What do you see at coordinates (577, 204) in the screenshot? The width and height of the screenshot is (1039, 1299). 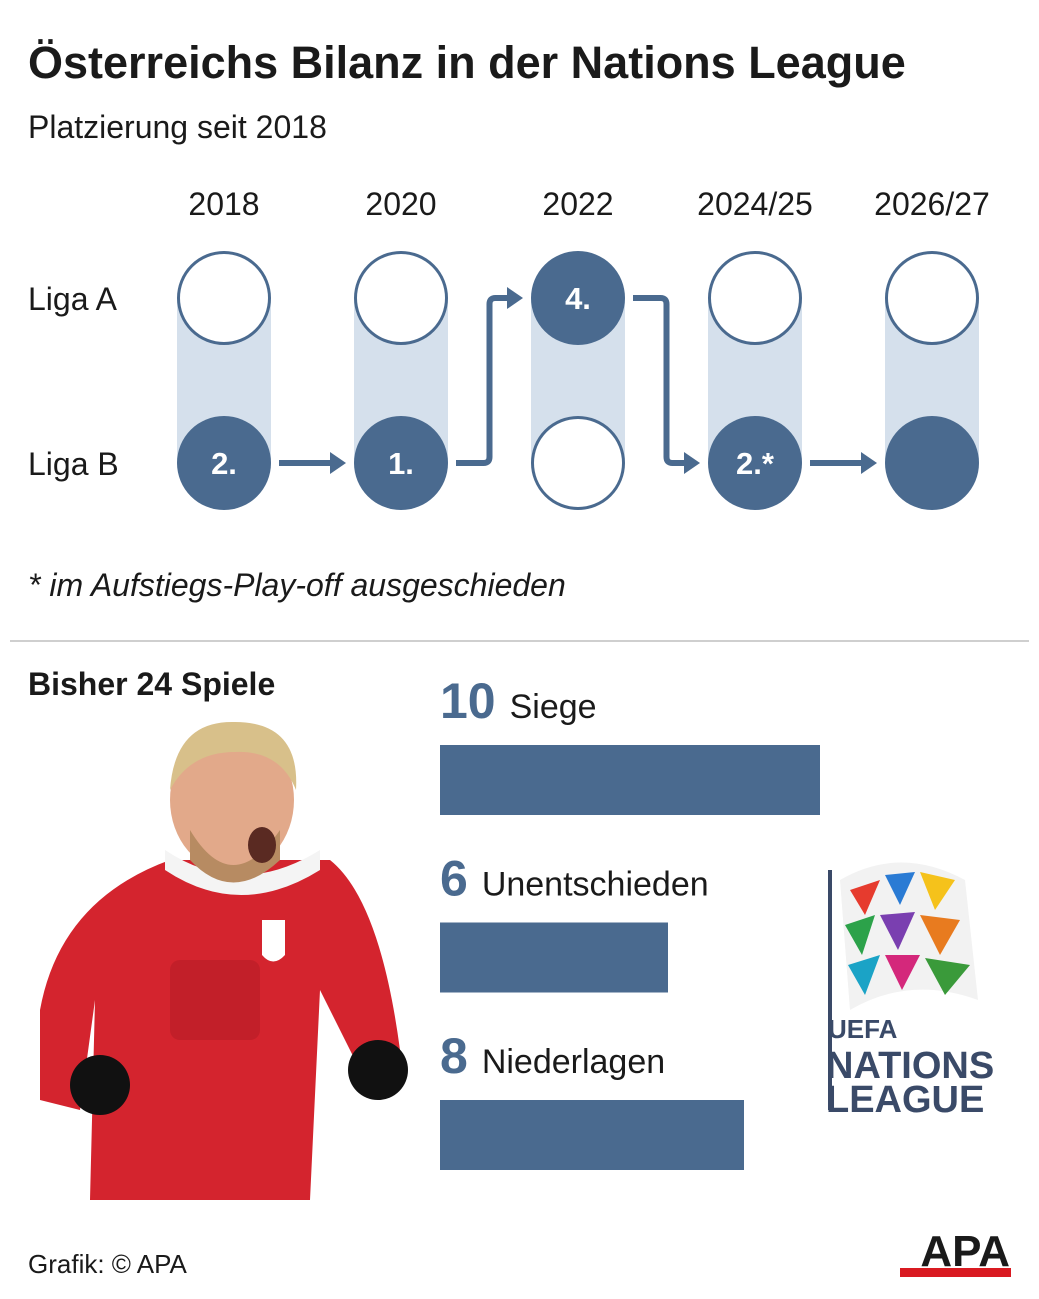 I see `year-label: 2022` at bounding box center [577, 204].